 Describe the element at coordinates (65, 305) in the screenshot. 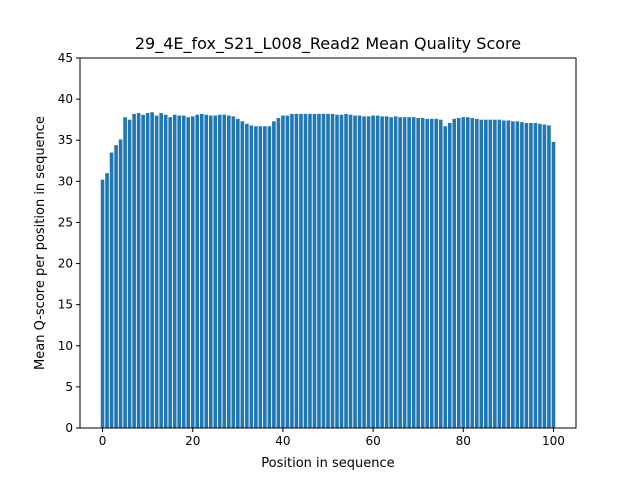

I see `y-tick-label: 15` at that location.